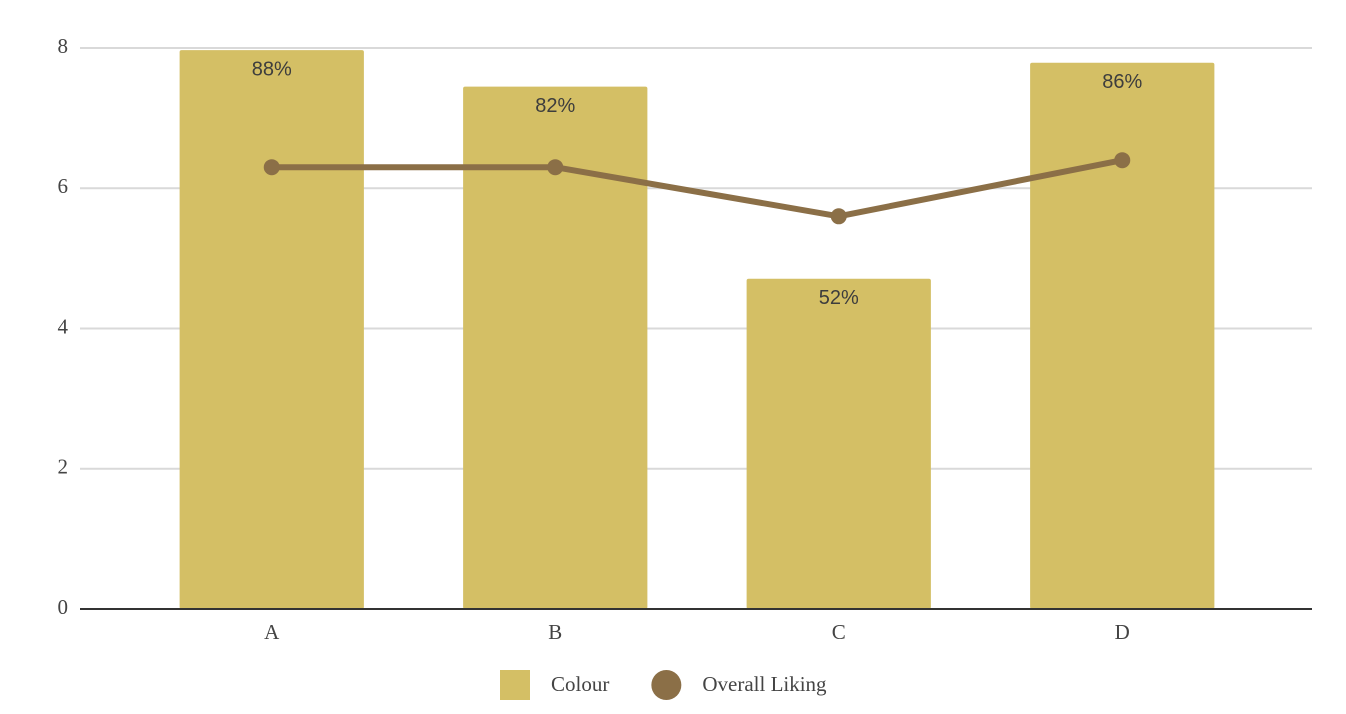  Describe the element at coordinates (1122, 82) in the screenshot. I see `bar-annotation: 86%` at that location.